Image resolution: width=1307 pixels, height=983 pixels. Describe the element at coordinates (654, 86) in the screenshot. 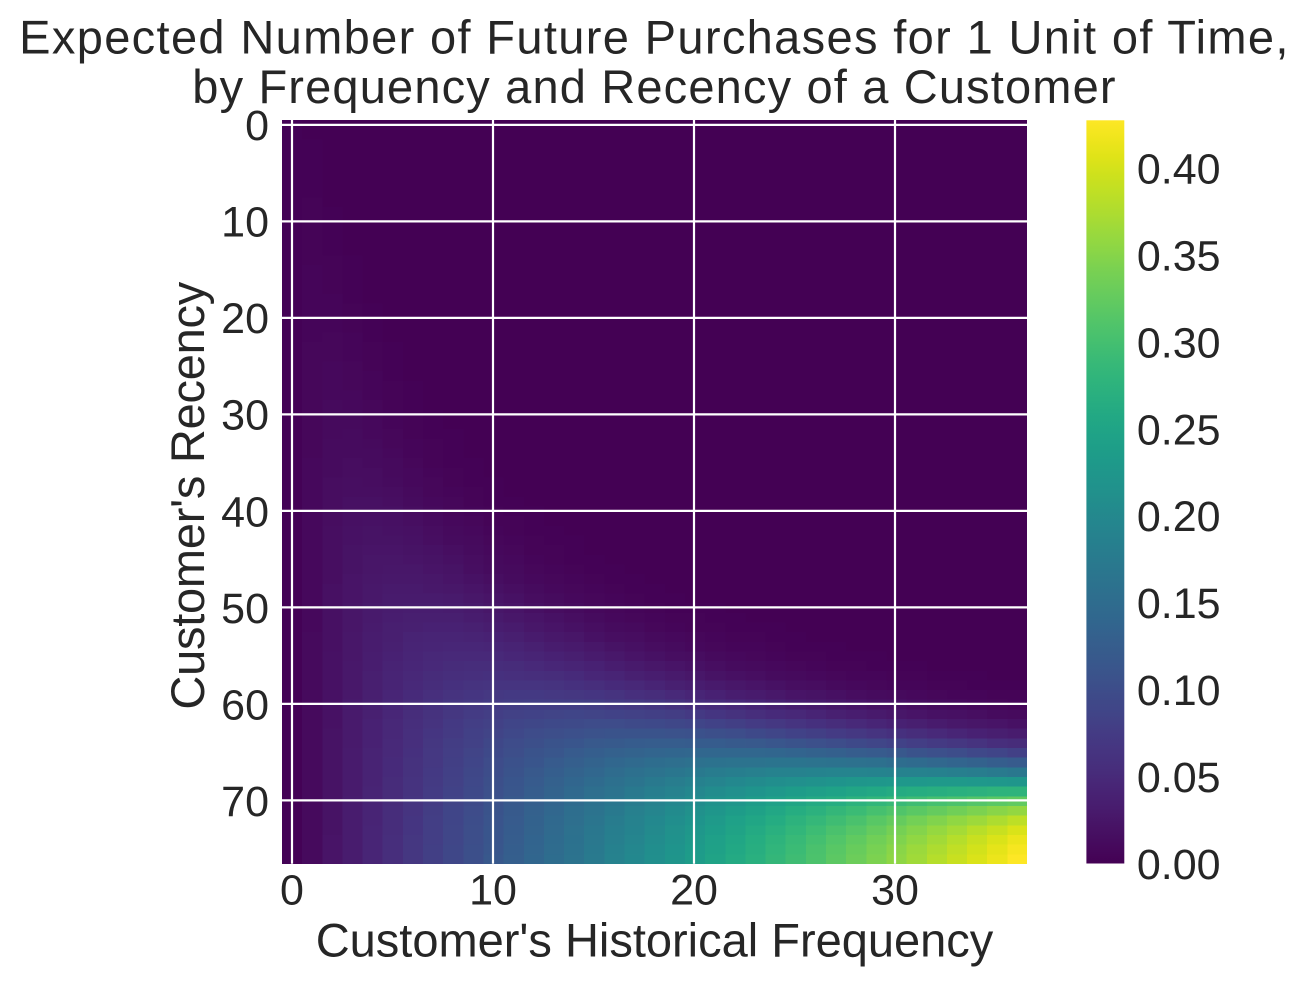

I see `svg-text:by Frequency and Recency of a: by Frequency and Recency of a Customer` at that location.